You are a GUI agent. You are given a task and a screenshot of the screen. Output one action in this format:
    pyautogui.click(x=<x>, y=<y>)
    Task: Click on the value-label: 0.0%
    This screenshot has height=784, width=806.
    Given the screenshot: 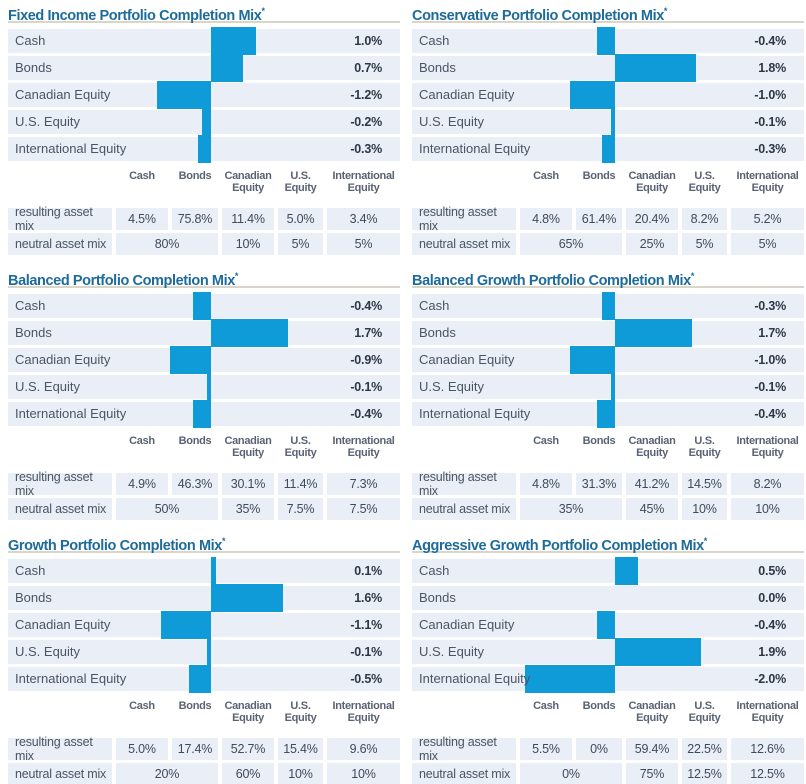 What is the action you would take?
    pyautogui.click(x=772, y=598)
    